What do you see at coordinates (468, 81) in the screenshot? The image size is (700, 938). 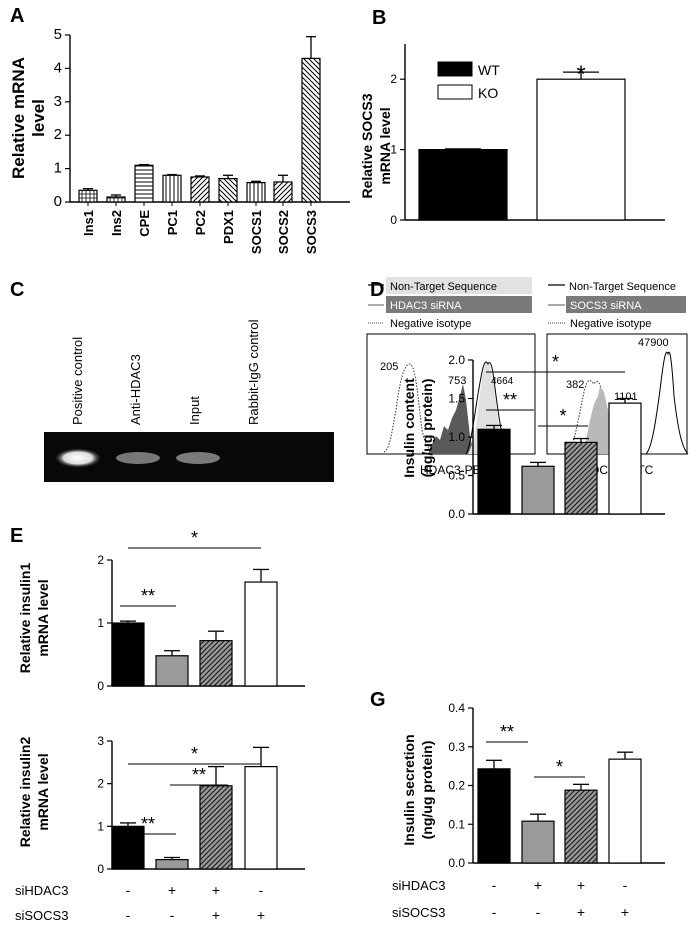 I see `legend-b: WT KO` at bounding box center [468, 81].